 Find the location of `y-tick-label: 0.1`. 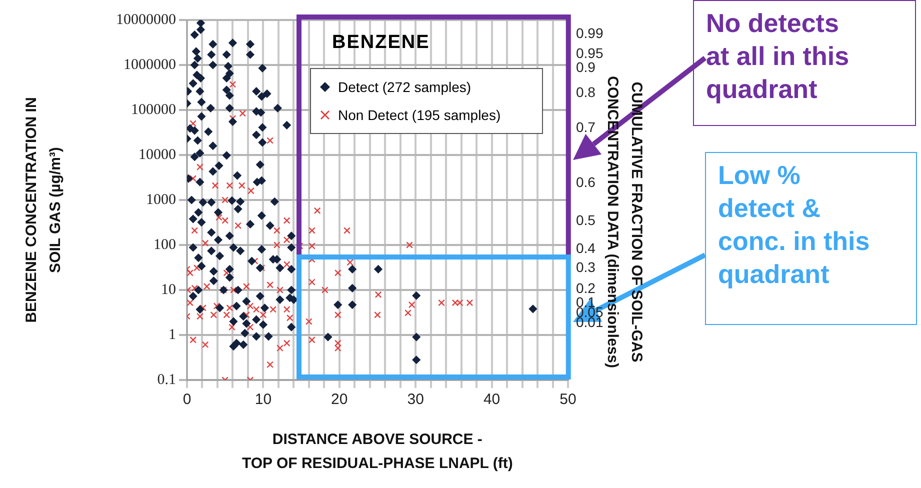

y-tick-label: 0.1 is located at coordinates (166, 380).